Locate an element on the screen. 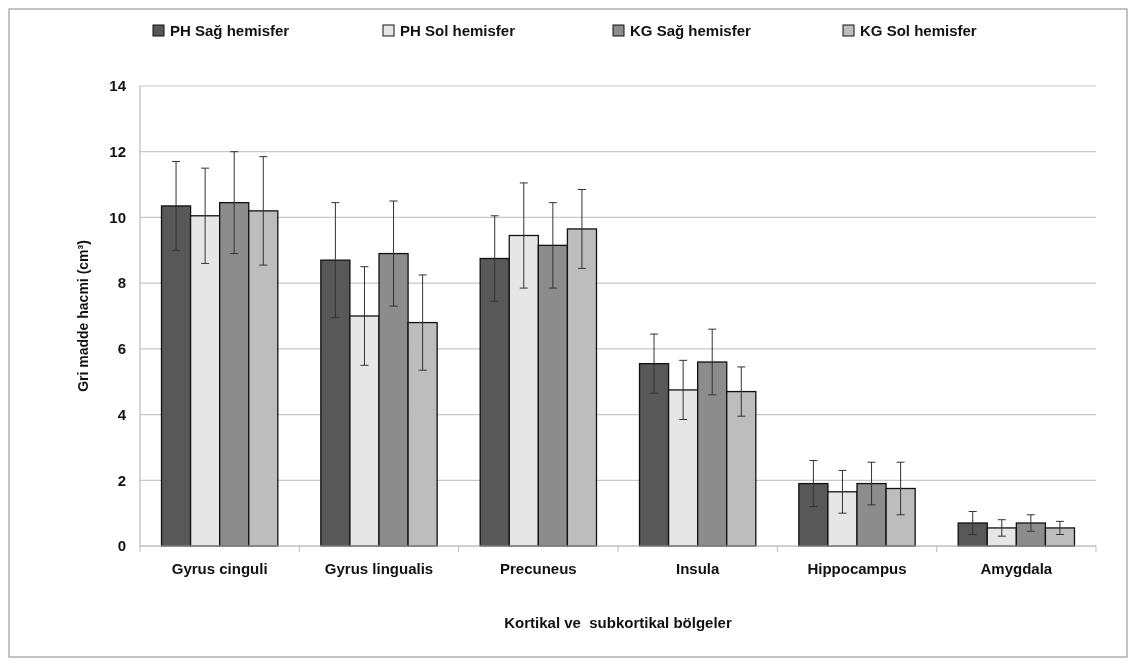 The width and height of the screenshot is (1136, 669). y-tick-label: 14 is located at coordinates (118, 86).